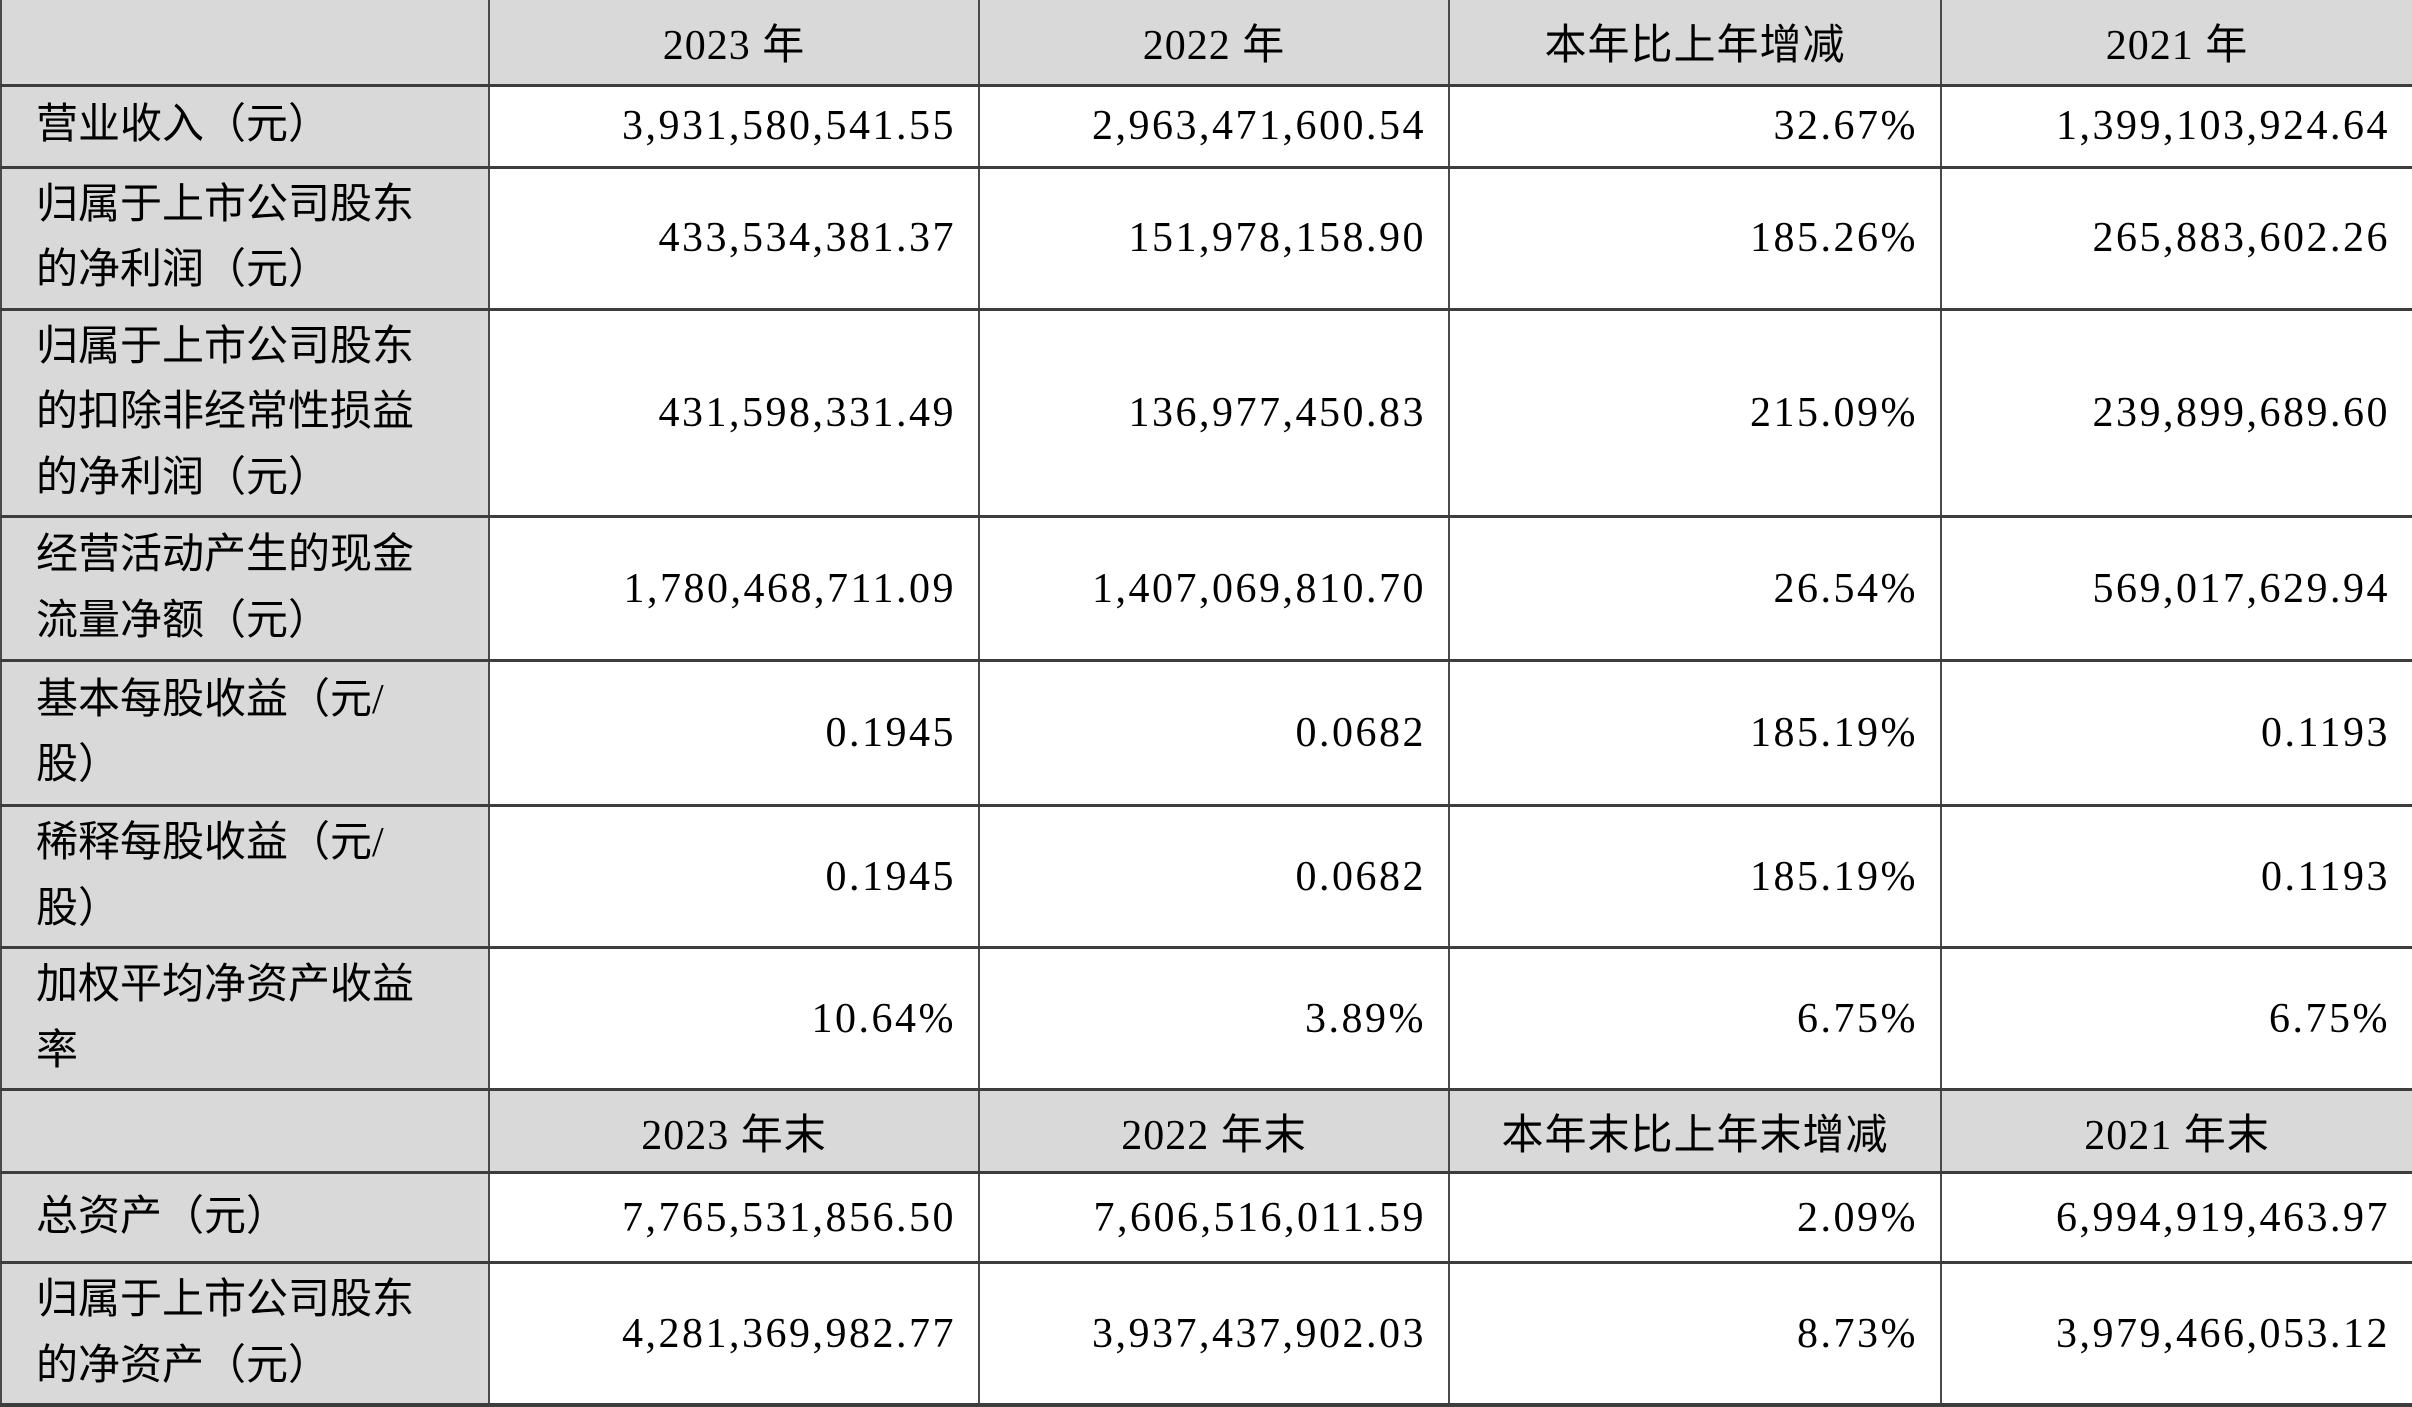 This screenshot has height=1407, width=2412. I want to click on row-label: 基本每股收益（元/股）, so click(245, 733).